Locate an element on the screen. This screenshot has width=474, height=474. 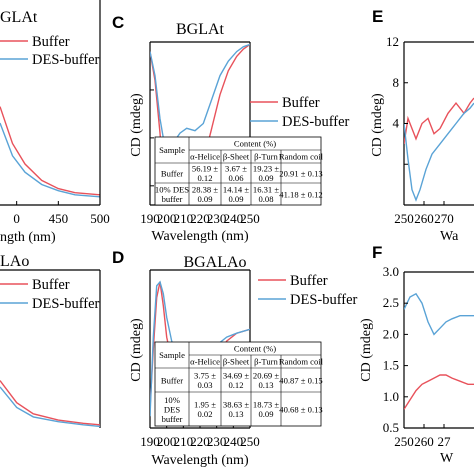
legend-label-B: DES-buffer is located at coordinates (66, 60).